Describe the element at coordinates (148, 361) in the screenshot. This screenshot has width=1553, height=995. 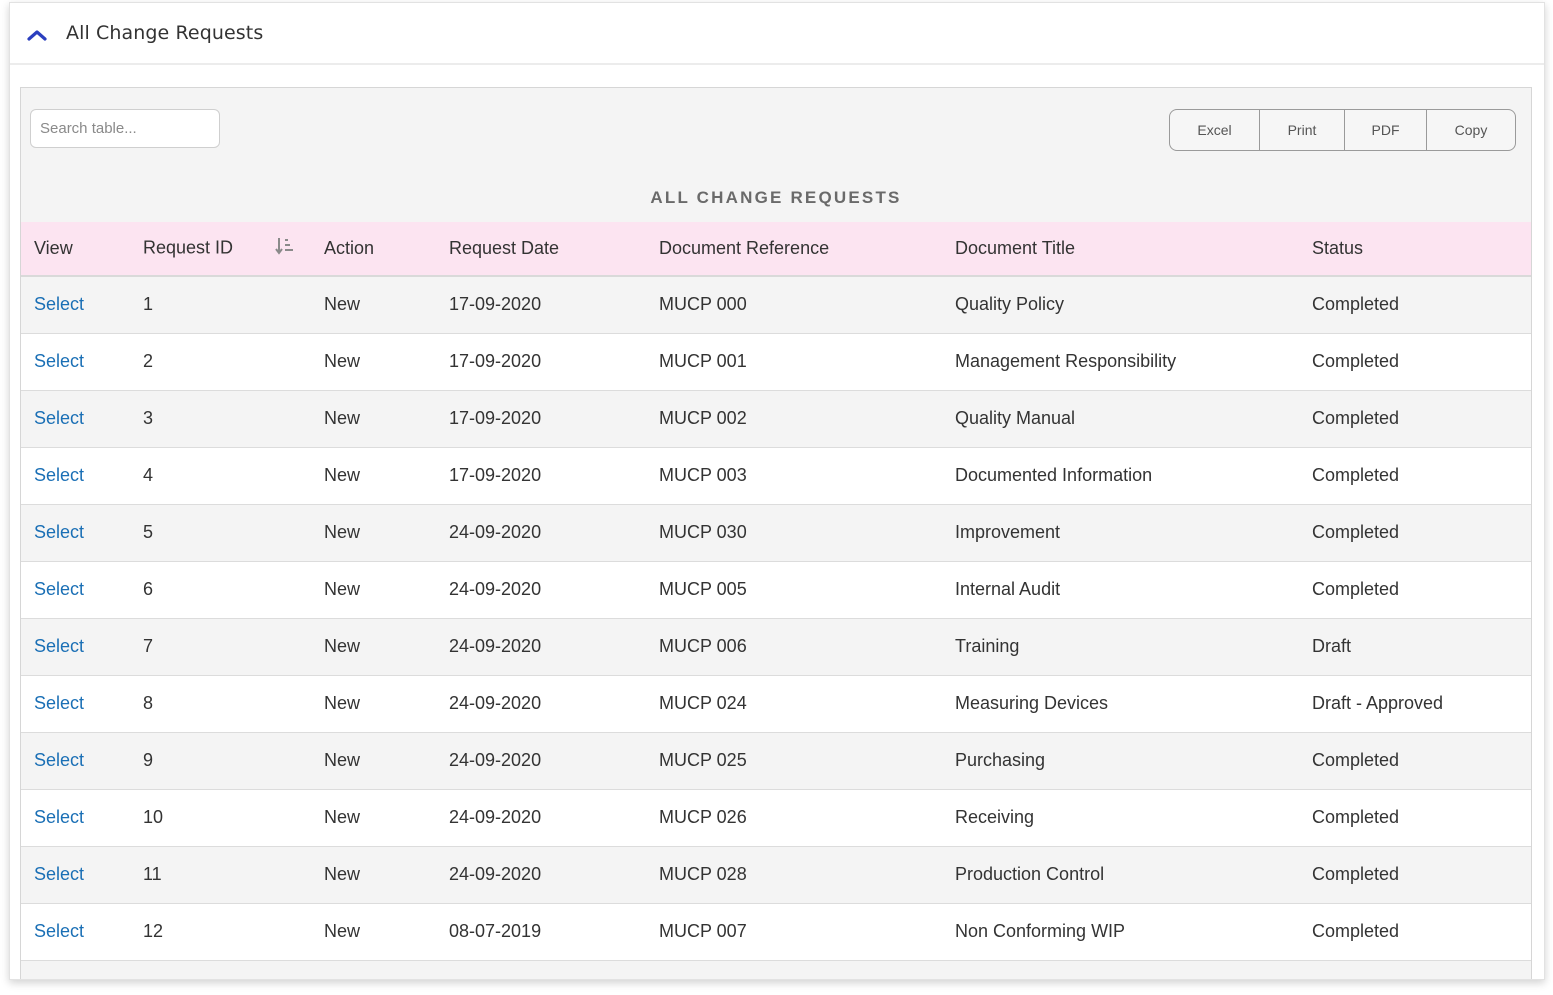
I see `request-id-cell: 2` at that location.